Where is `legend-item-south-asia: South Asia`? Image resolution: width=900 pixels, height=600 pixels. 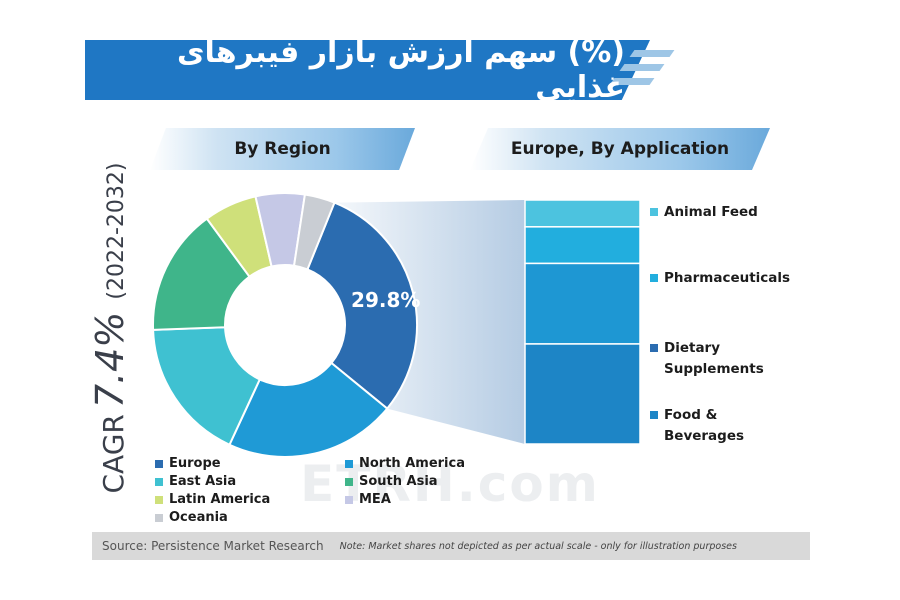
legend-item-south-asia: South Asia is located at coordinates (391, 481).